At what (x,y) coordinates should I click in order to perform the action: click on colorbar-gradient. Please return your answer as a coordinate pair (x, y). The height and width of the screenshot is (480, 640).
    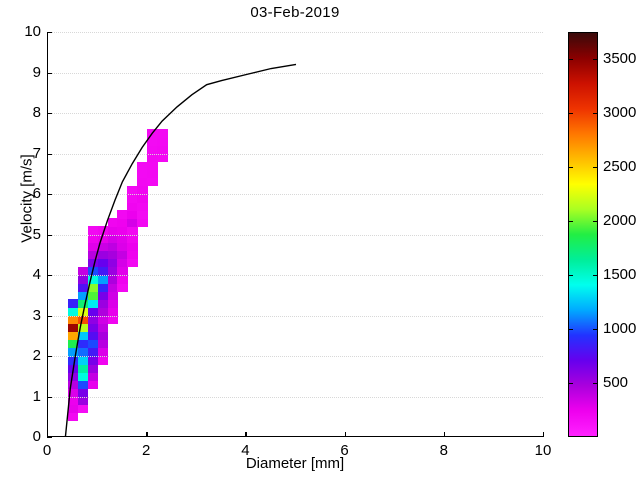
    Looking at the image, I should click on (583, 234).